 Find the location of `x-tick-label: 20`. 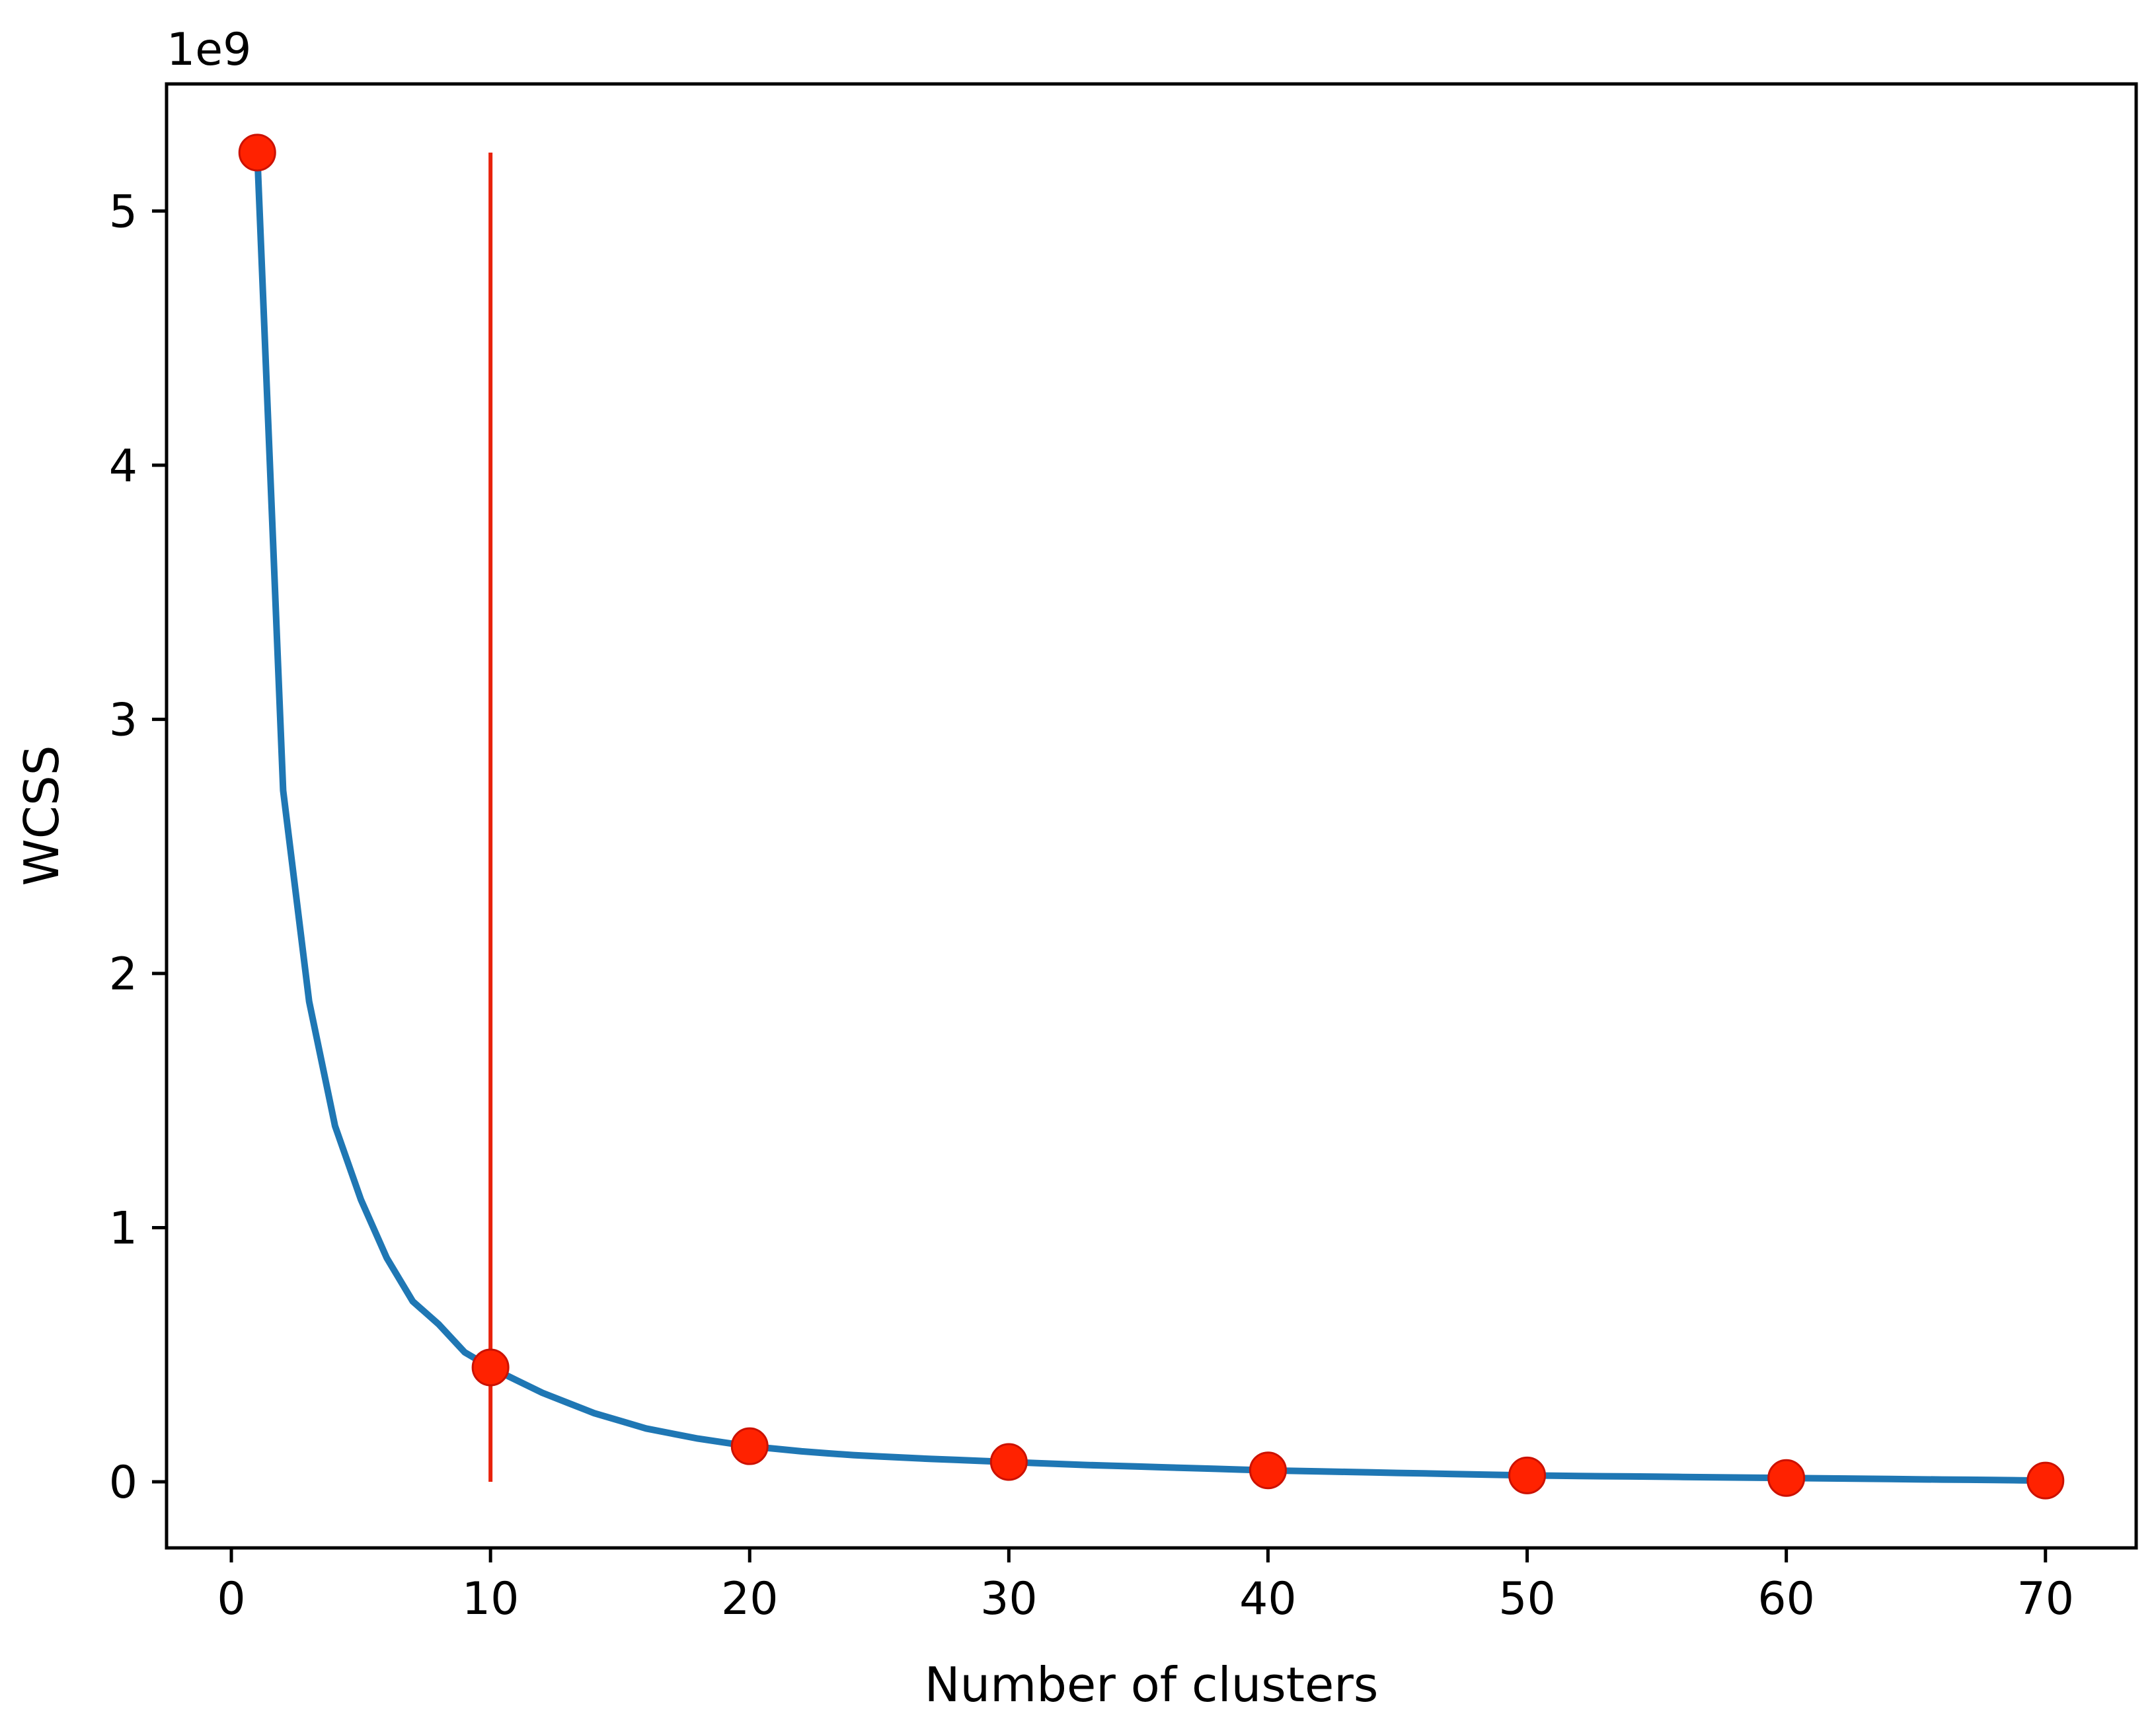

x-tick-label: 20 is located at coordinates (750, 1599).